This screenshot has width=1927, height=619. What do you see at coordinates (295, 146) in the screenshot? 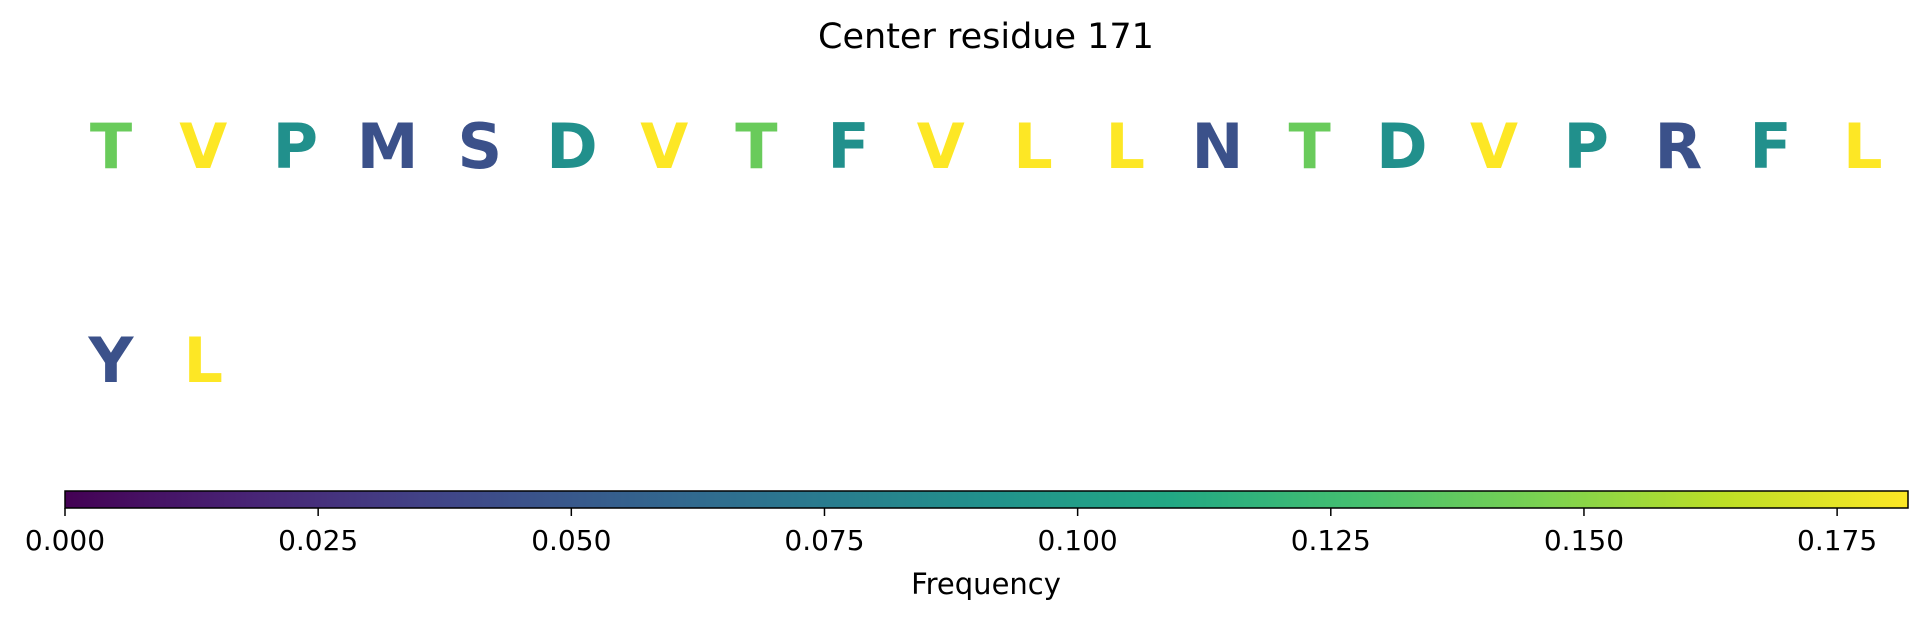
I see `residue-letter-3: P` at bounding box center [295, 146].